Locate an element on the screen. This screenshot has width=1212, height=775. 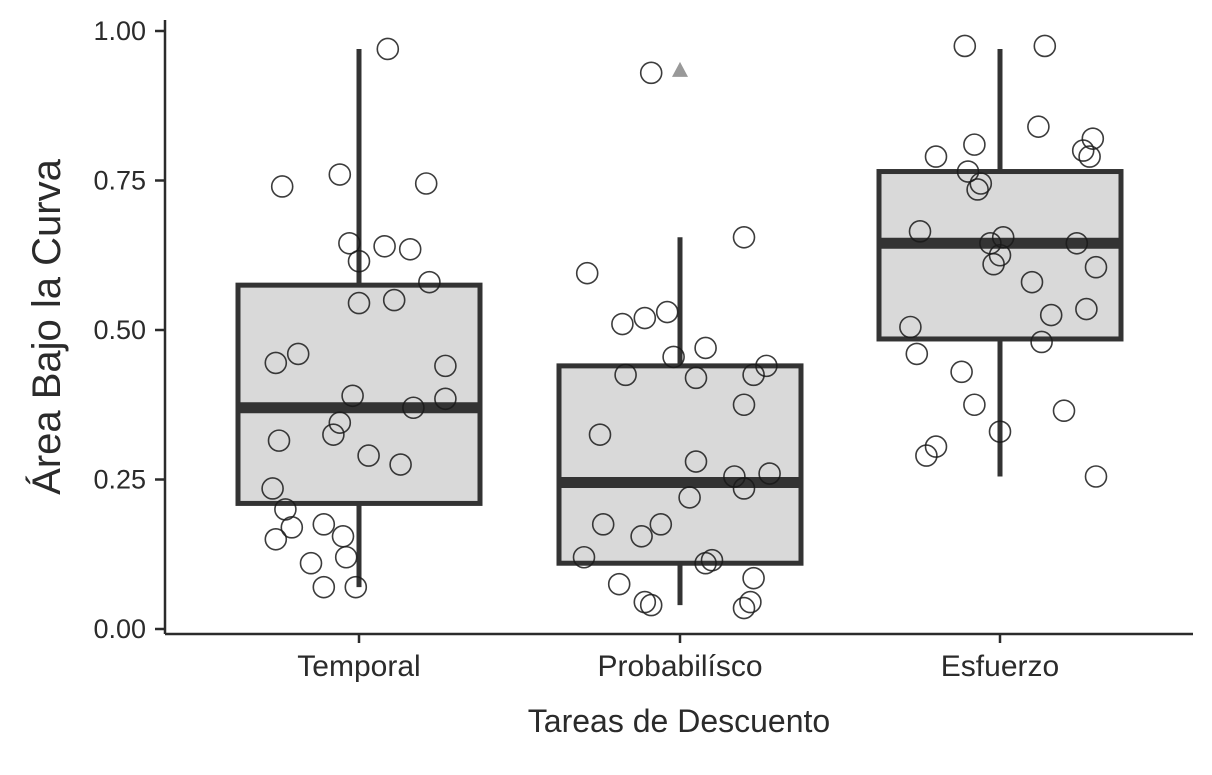
box-temporal is located at coordinates (359, 318).